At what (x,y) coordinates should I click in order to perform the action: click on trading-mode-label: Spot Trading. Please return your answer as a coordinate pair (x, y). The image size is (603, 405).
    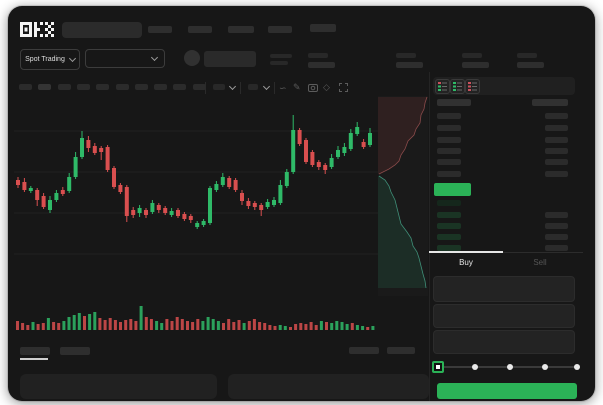
    Looking at the image, I should click on (45, 59).